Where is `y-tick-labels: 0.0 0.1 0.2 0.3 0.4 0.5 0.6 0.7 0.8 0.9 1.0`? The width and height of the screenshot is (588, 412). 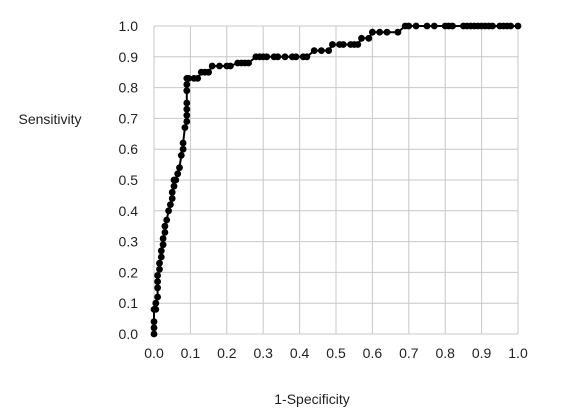 y-tick-labels: 0.0 0.1 0.2 0.3 0.4 0.5 0.6 0.7 0.8 0.9 1.0 is located at coordinates (129, 180).